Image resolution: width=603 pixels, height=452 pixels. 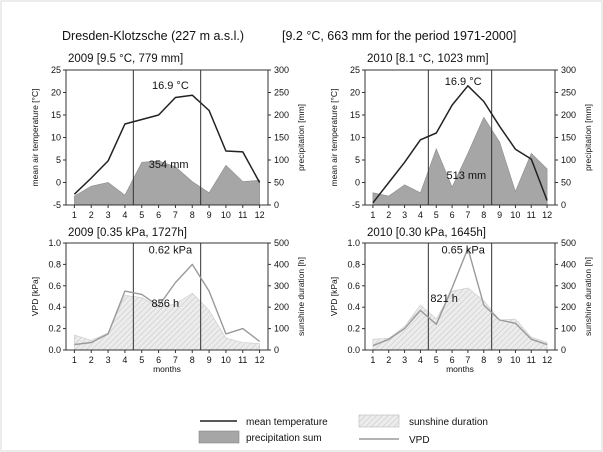 What do you see at coordinates (355, 93) in the screenshot?
I see `y-tick-label-left: 20` at bounding box center [355, 93].